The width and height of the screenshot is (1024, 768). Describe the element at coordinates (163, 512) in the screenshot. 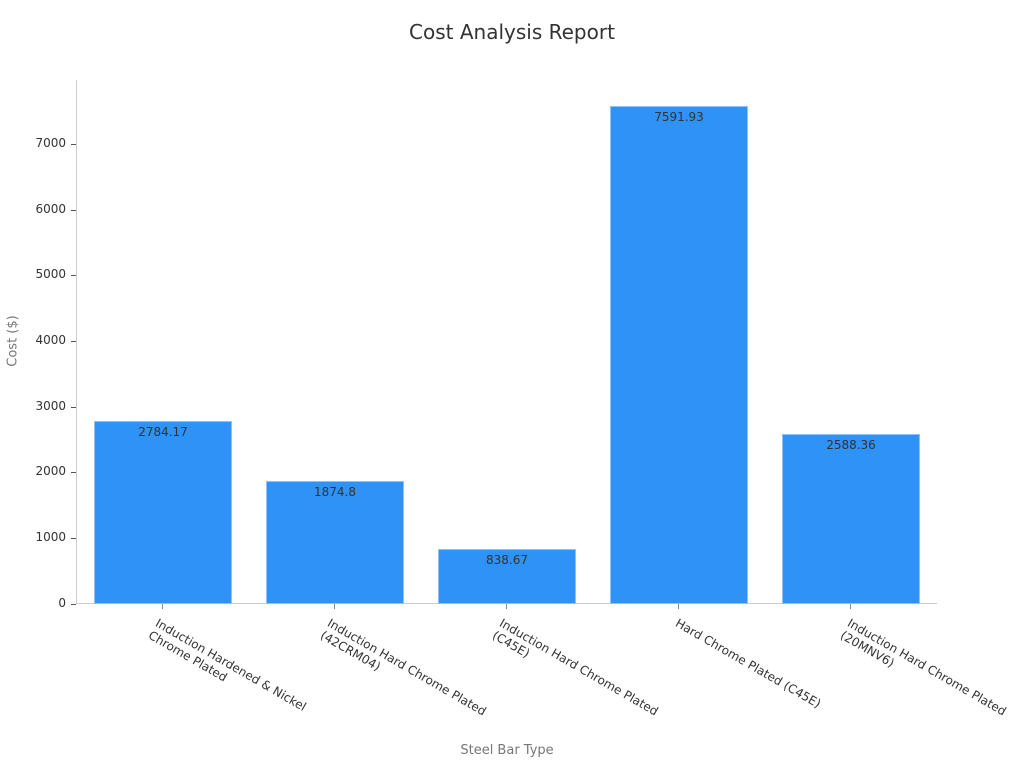

I see `bar: 2784.17` at that location.